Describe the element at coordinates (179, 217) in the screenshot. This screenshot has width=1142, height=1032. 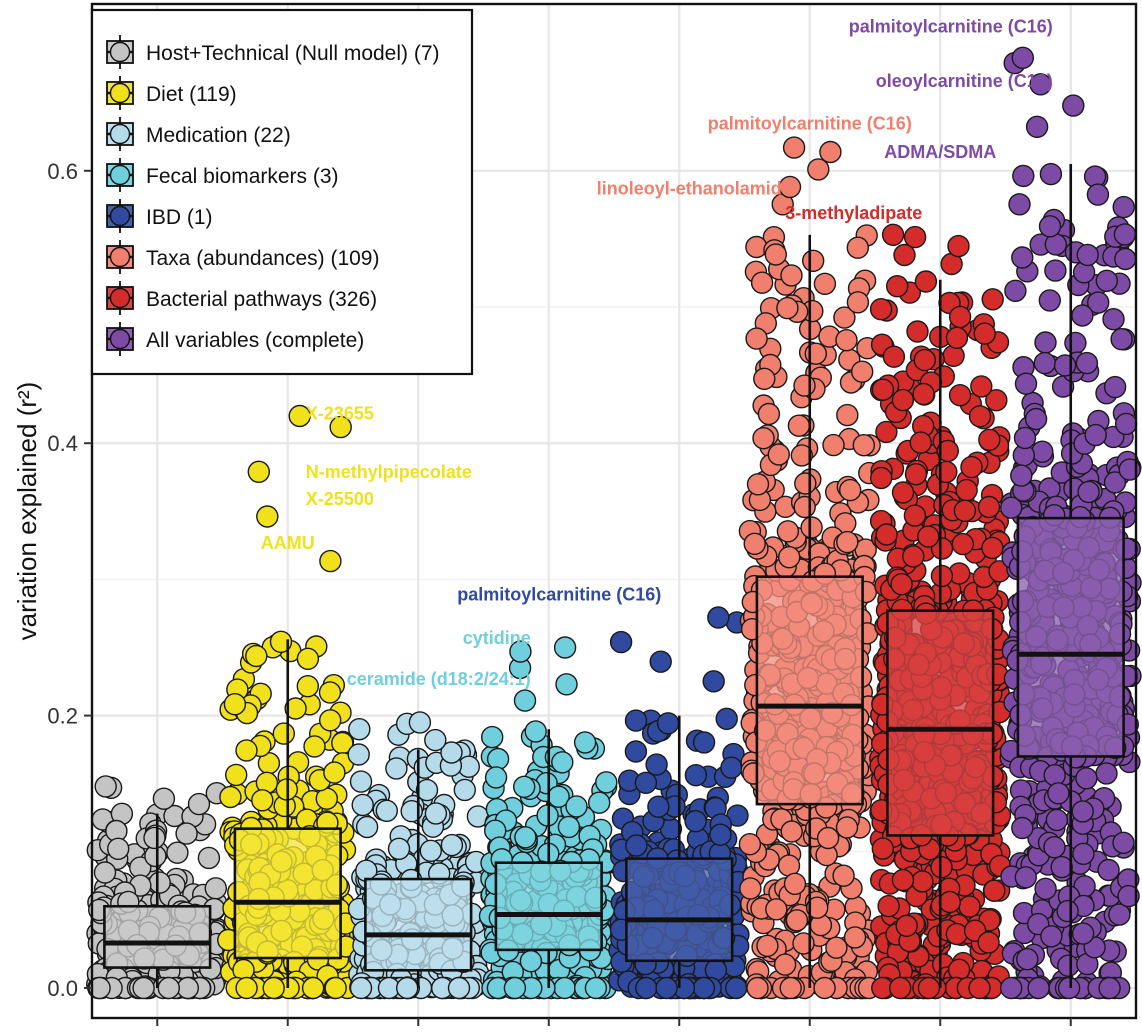
I see `legend-label: IBD (1)` at that location.